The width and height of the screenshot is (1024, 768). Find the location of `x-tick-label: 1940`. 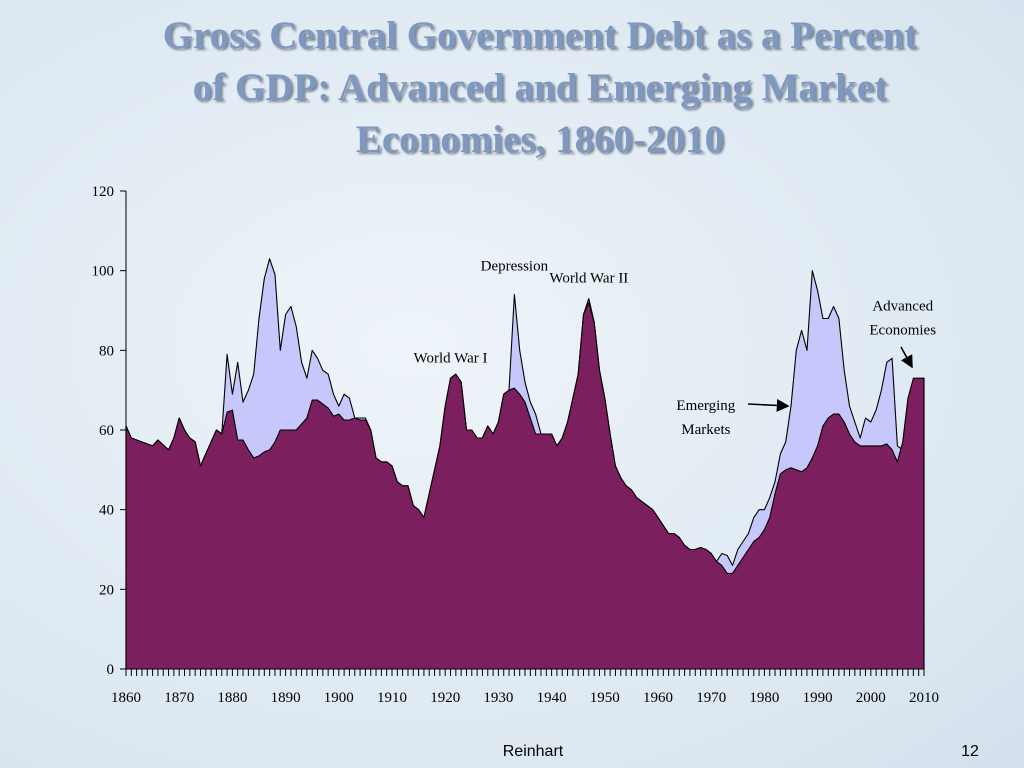

x-tick-label: 1940 is located at coordinates (552, 698).